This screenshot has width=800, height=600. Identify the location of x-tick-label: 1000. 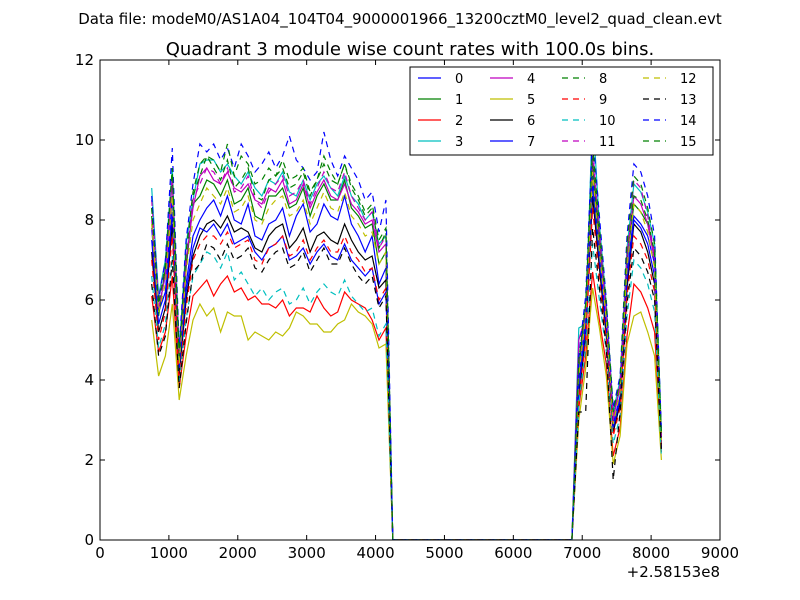
(169, 553).